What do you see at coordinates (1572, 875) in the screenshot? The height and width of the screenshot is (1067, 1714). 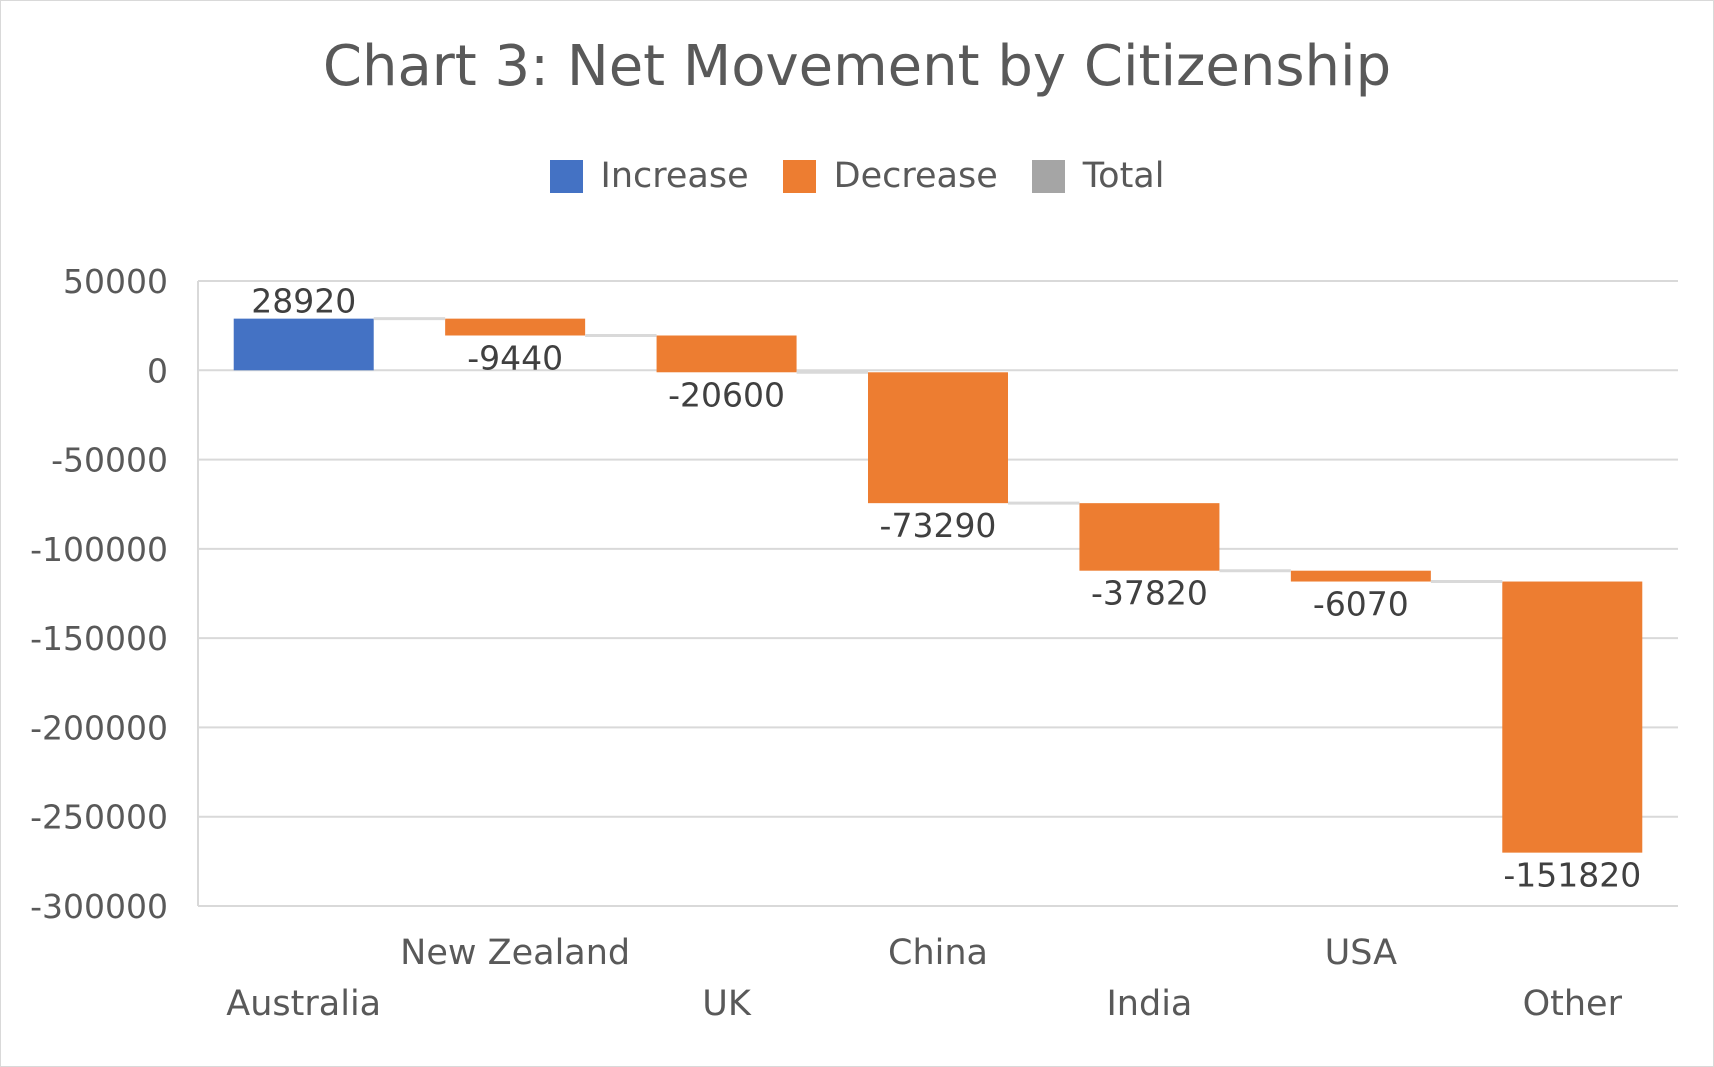 I see `data-label: -151820` at bounding box center [1572, 875].